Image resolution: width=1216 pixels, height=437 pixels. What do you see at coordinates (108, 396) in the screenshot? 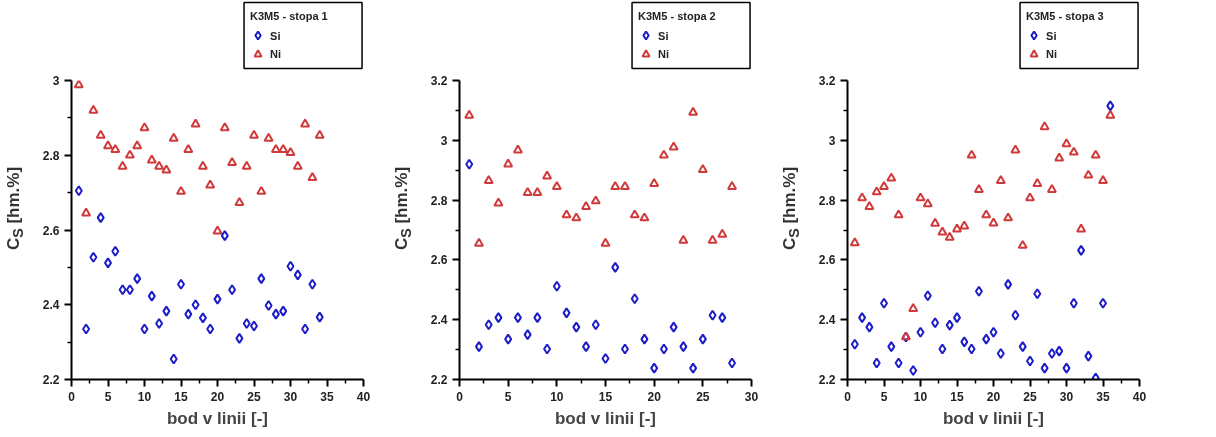
I see `x-tick-label: 5` at bounding box center [108, 396].